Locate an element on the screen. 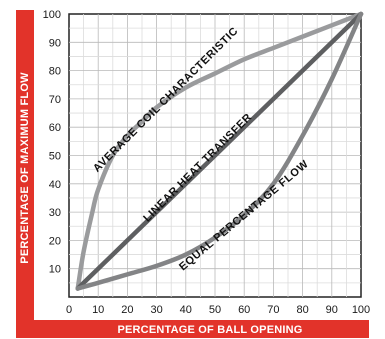  x-tick-label: 50 is located at coordinates (215, 310).